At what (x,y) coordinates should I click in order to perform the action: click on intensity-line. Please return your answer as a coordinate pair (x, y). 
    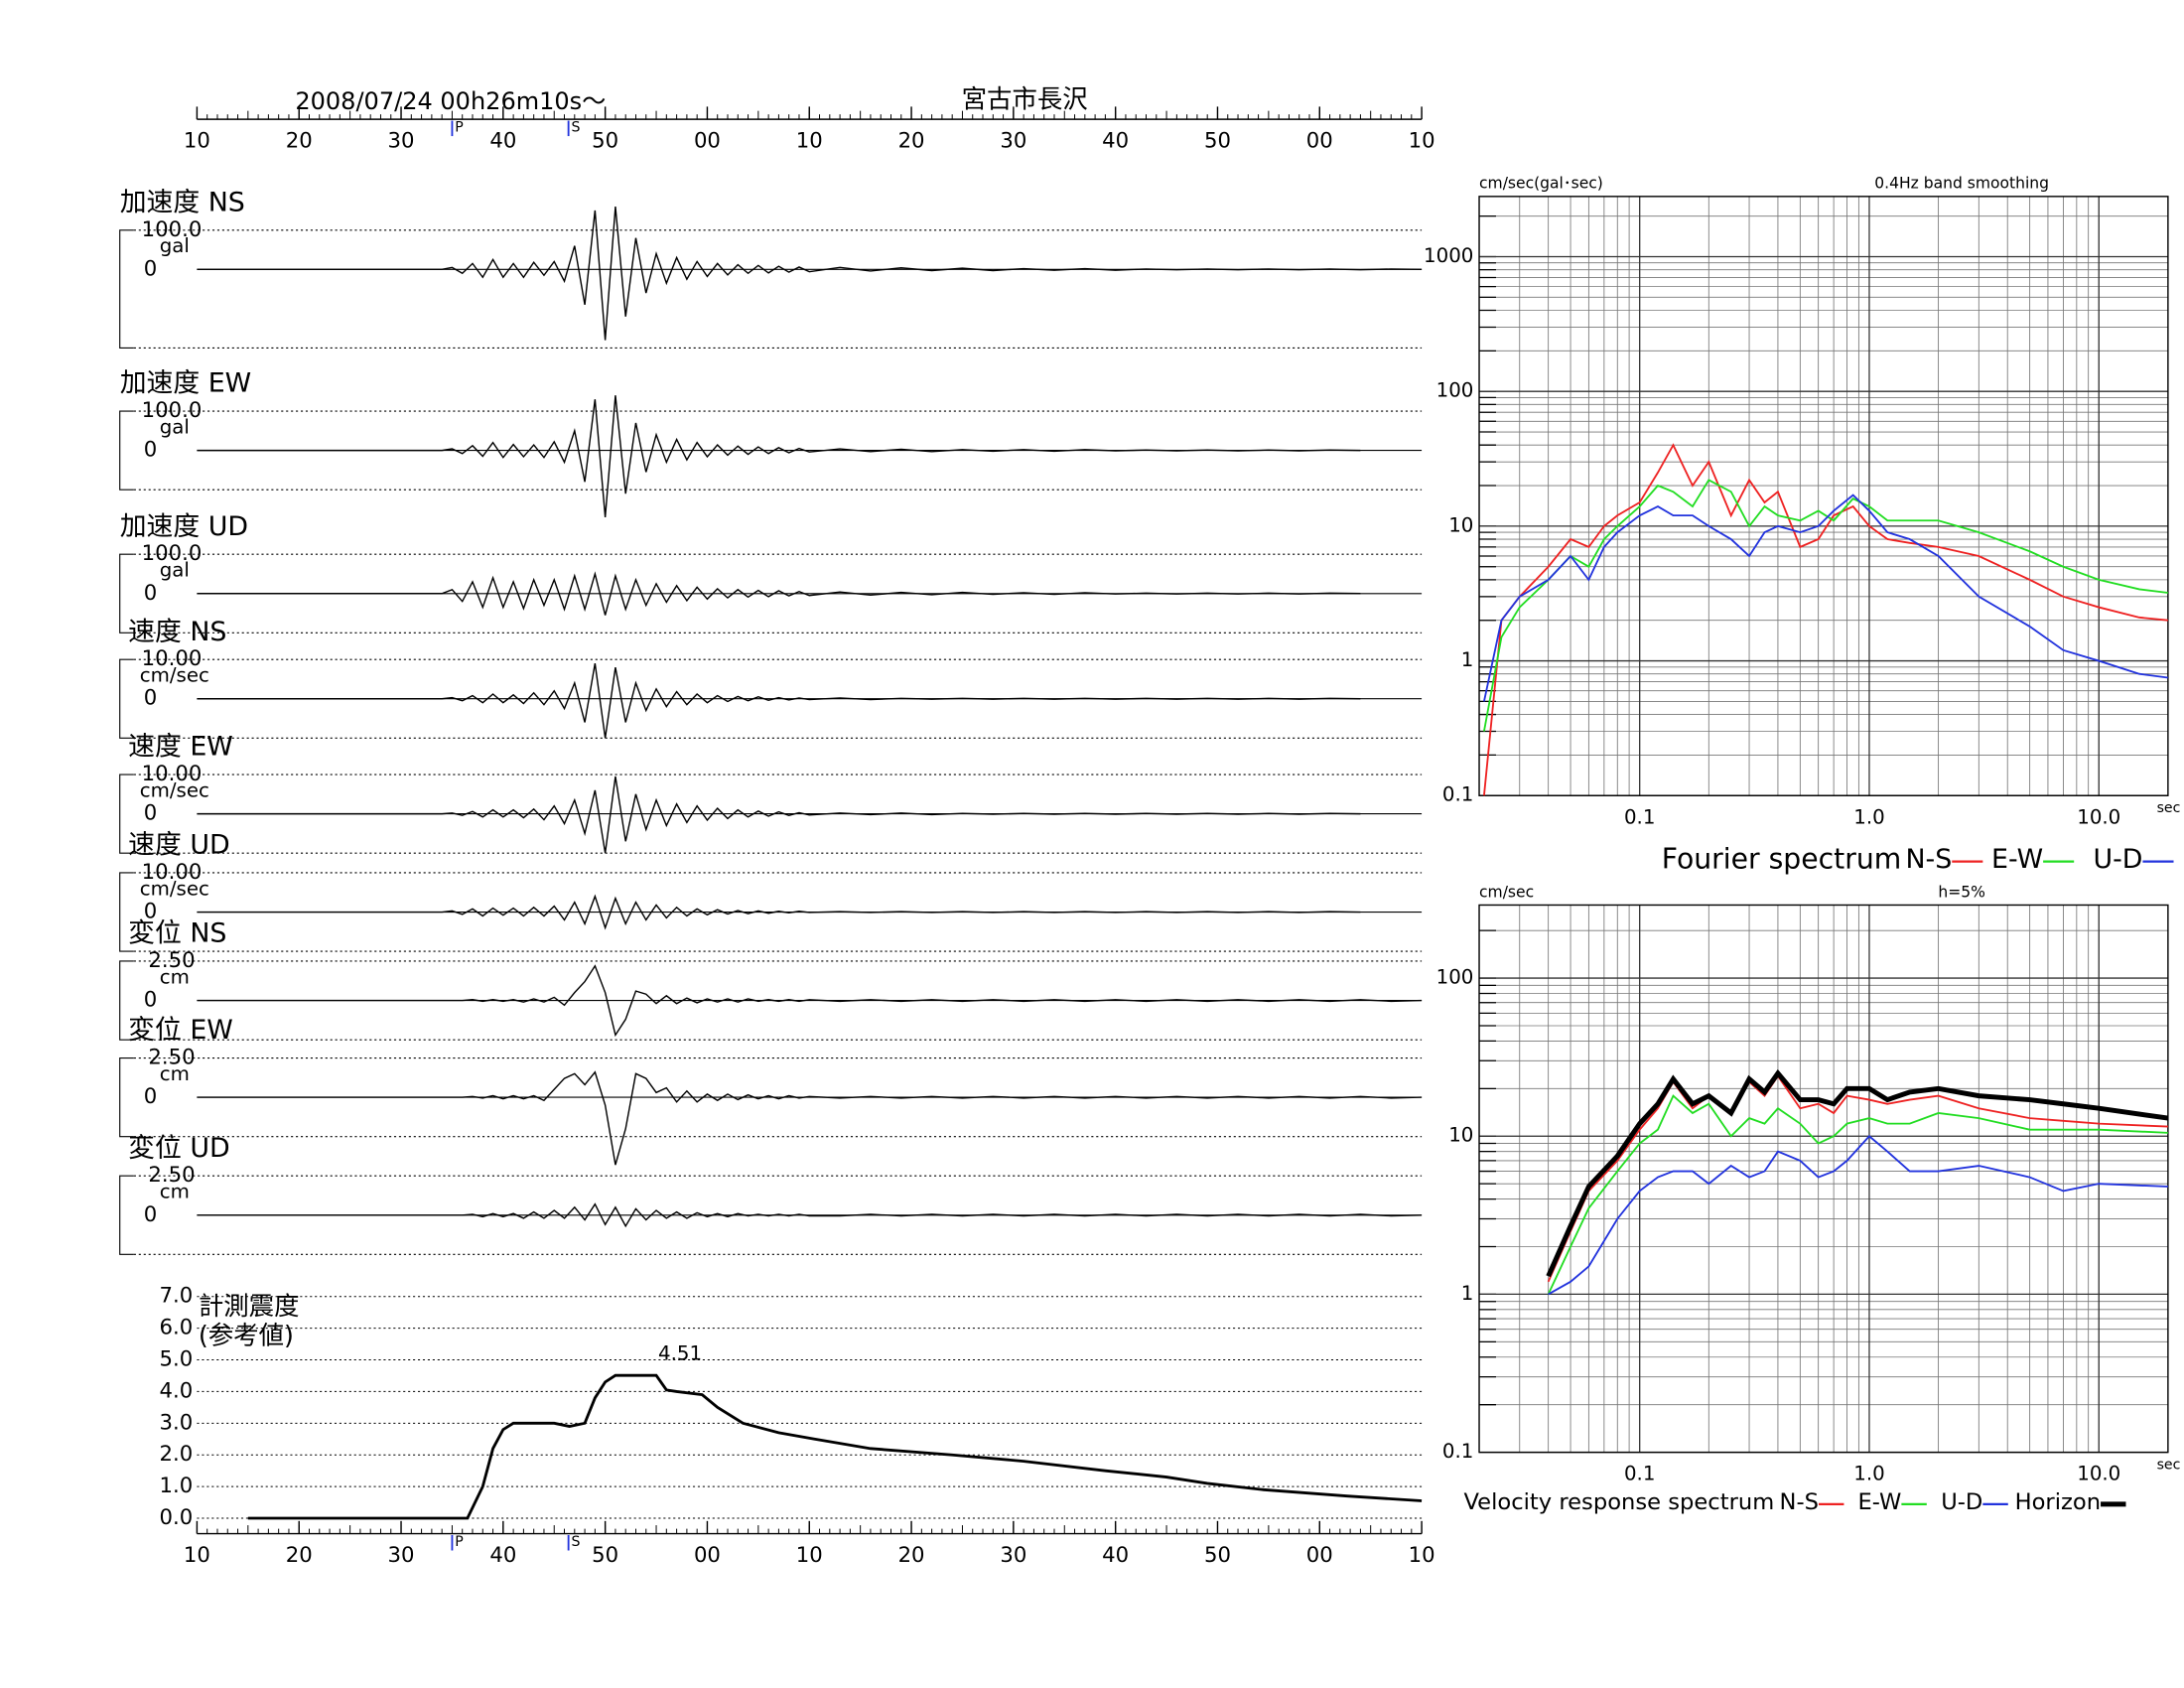
    Looking at the image, I should click on (835, 1446).